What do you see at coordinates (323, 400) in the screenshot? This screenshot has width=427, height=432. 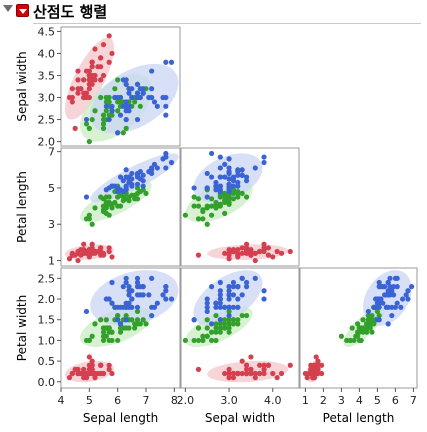 I see `x-tick-label: 2` at bounding box center [323, 400].